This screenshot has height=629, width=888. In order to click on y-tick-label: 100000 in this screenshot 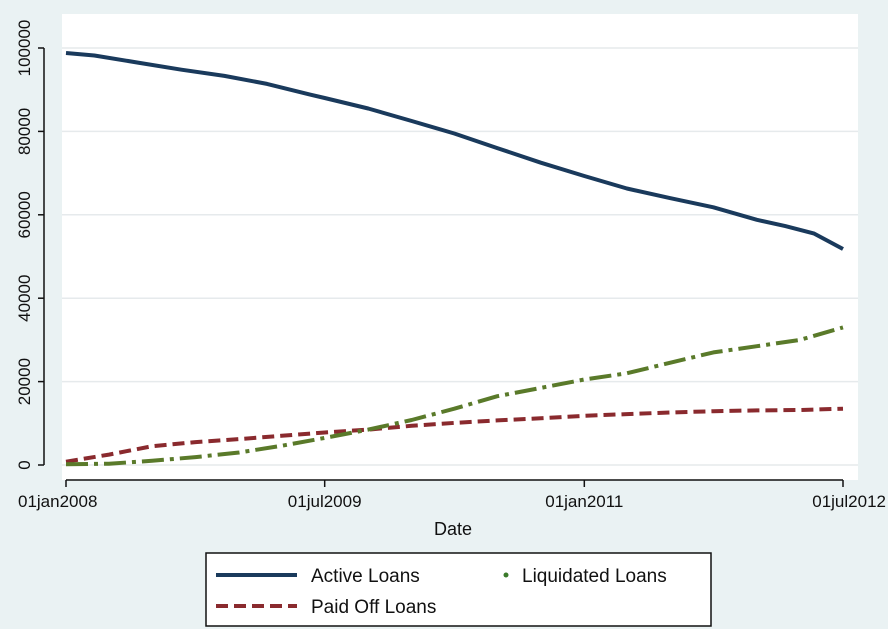, I will do `click(24, 48)`.